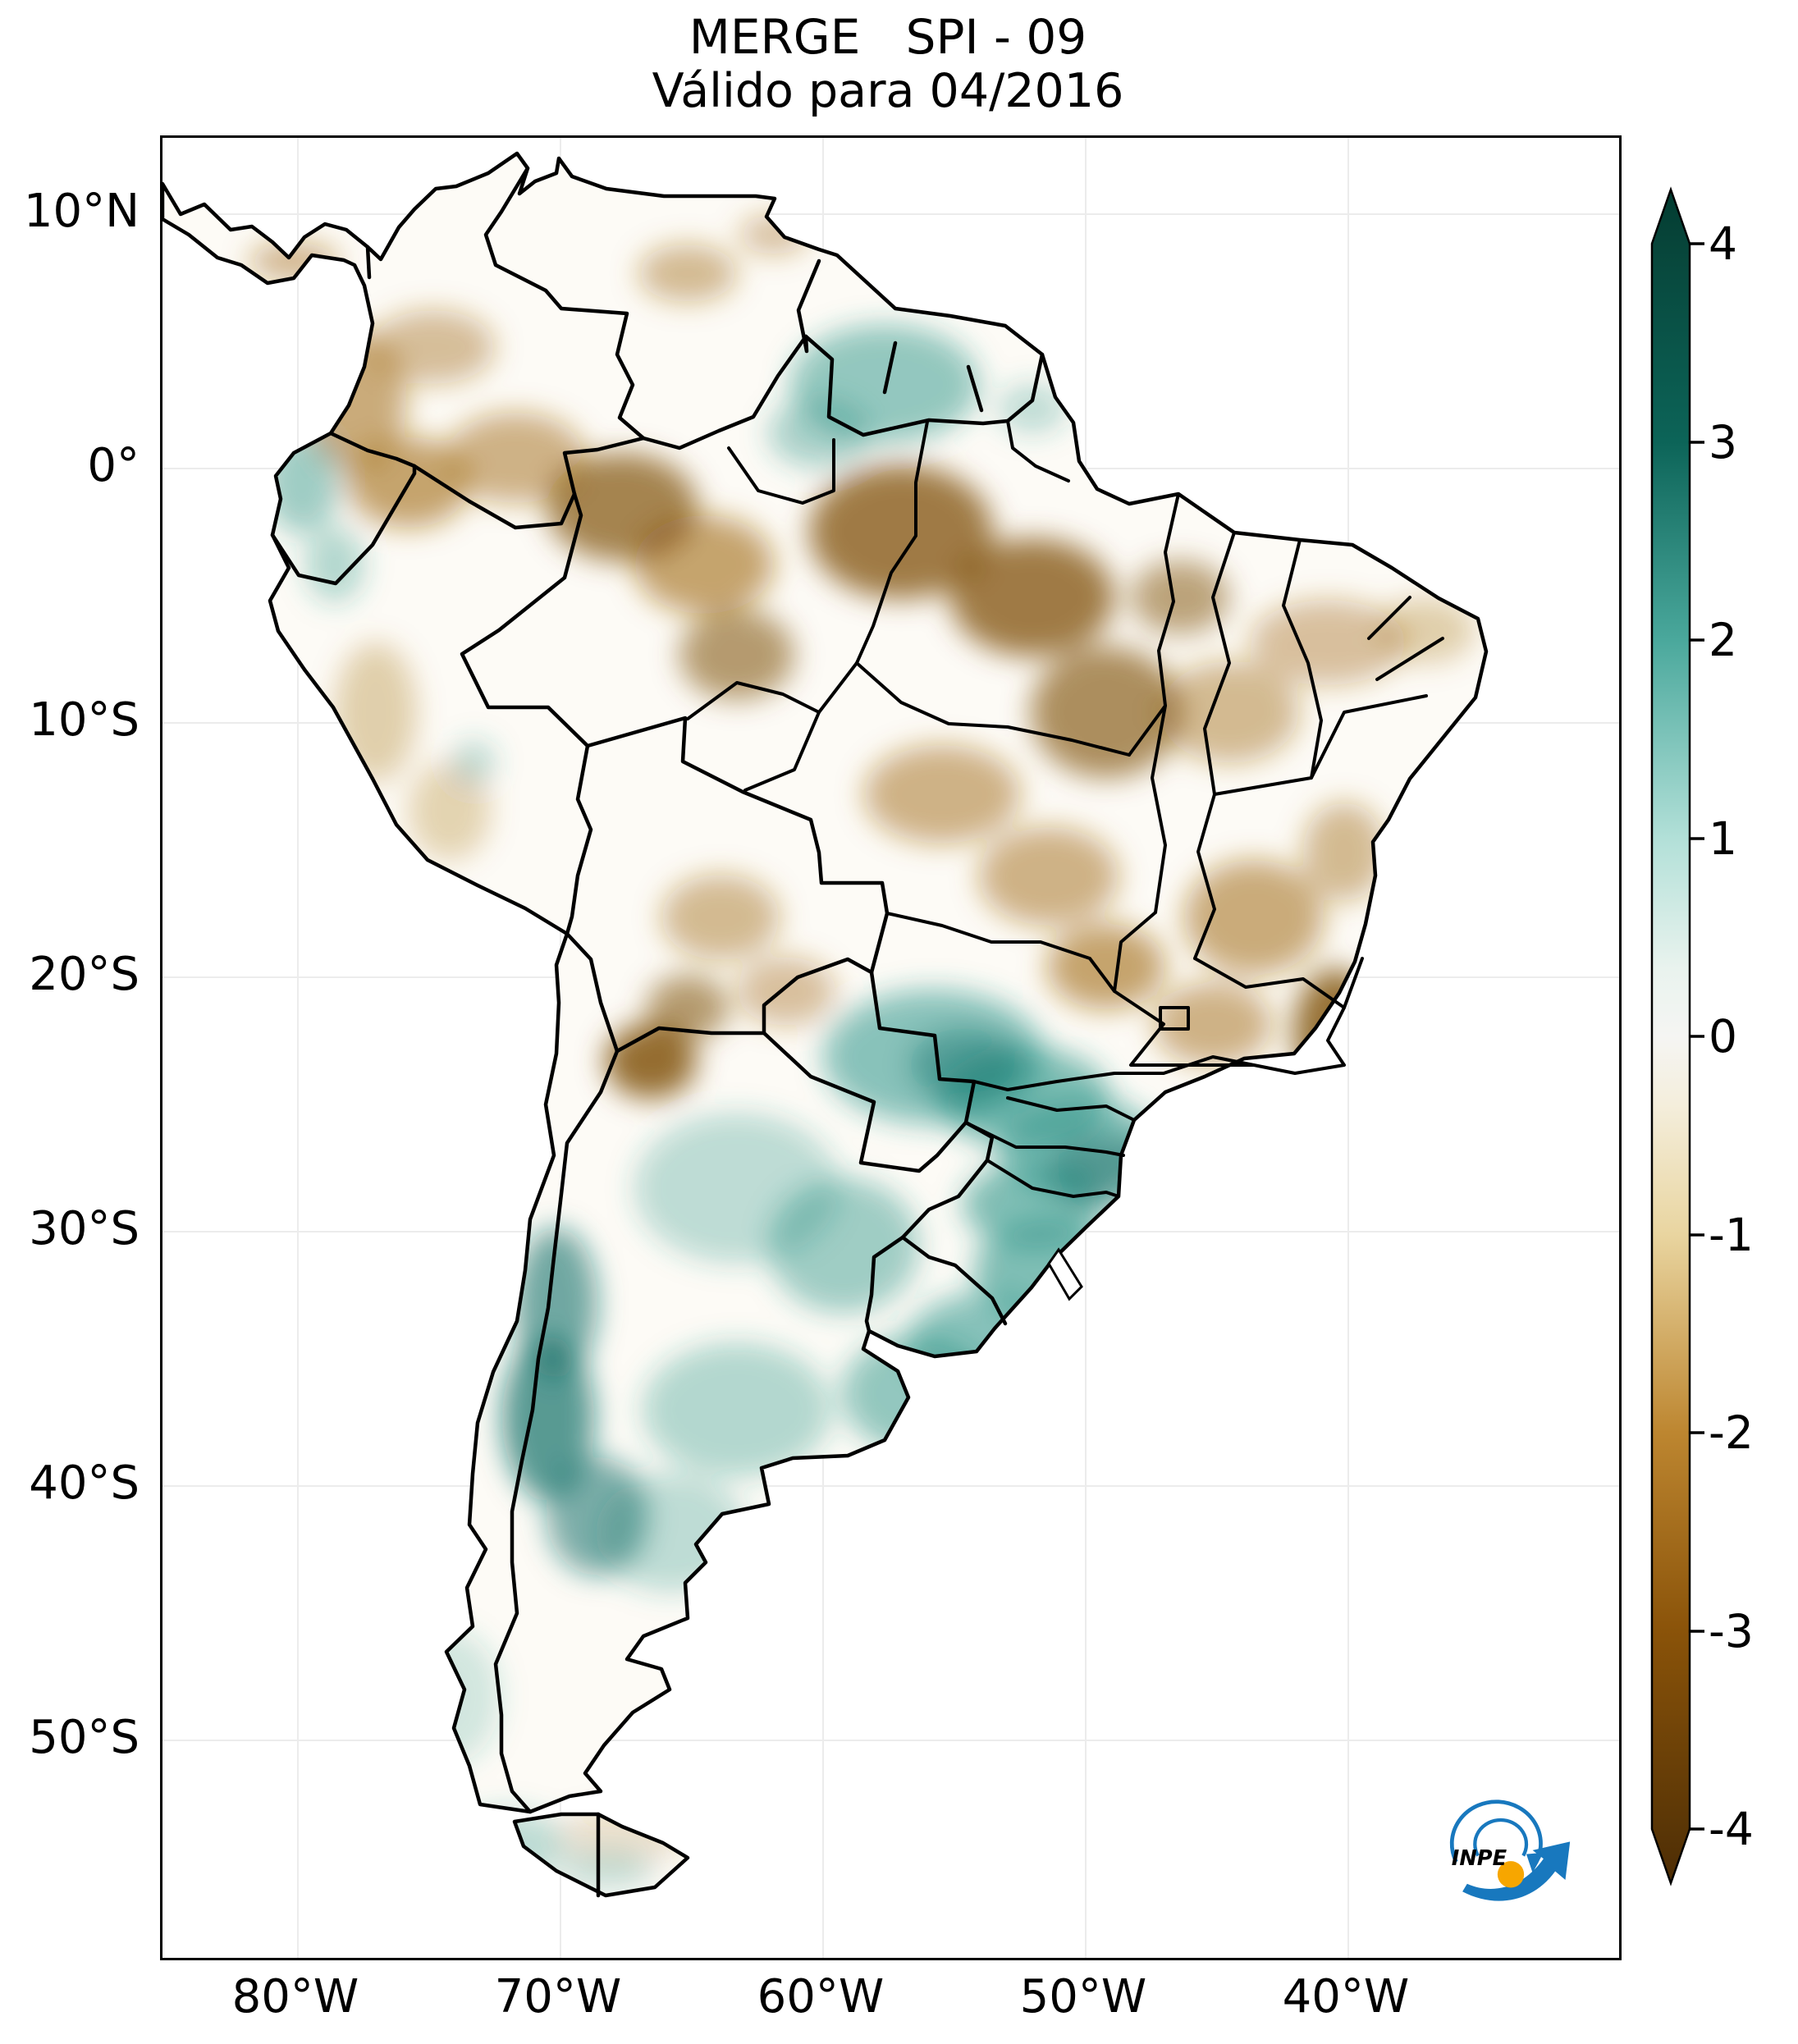 This screenshot has height=2044, width=1798. Describe the element at coordinates (1723, 640) in the screenshot. I see `colorbar-tick-label-2: 2` at that location.